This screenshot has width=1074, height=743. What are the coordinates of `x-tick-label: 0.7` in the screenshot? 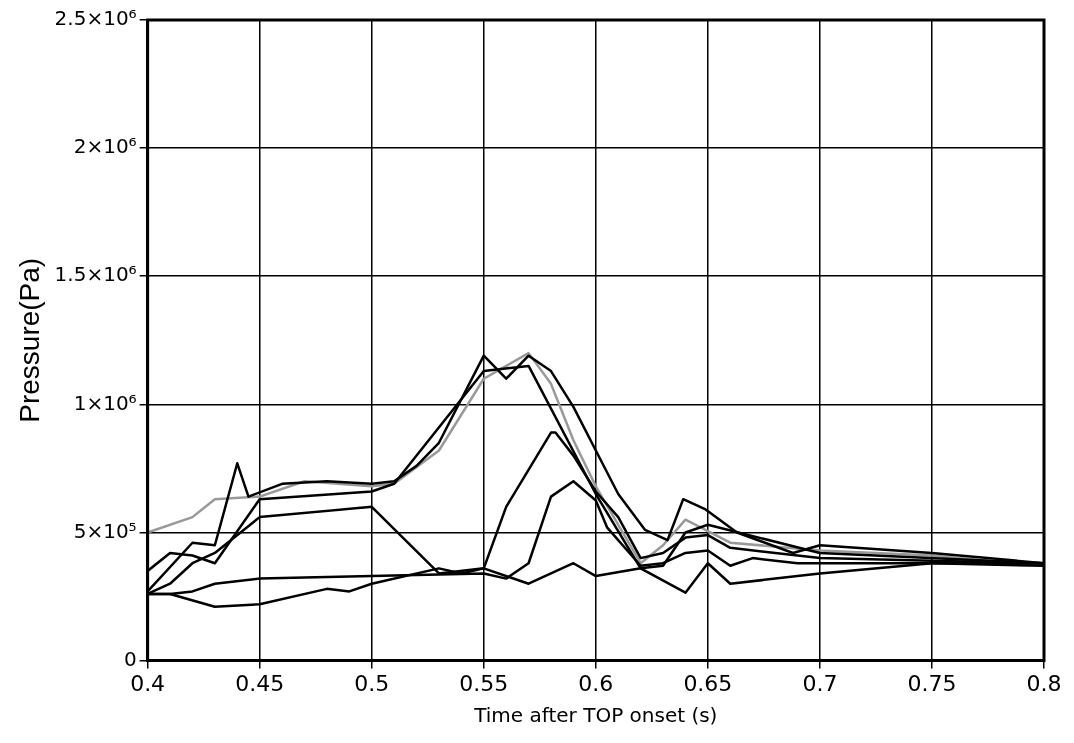 It's located at (820, 683).